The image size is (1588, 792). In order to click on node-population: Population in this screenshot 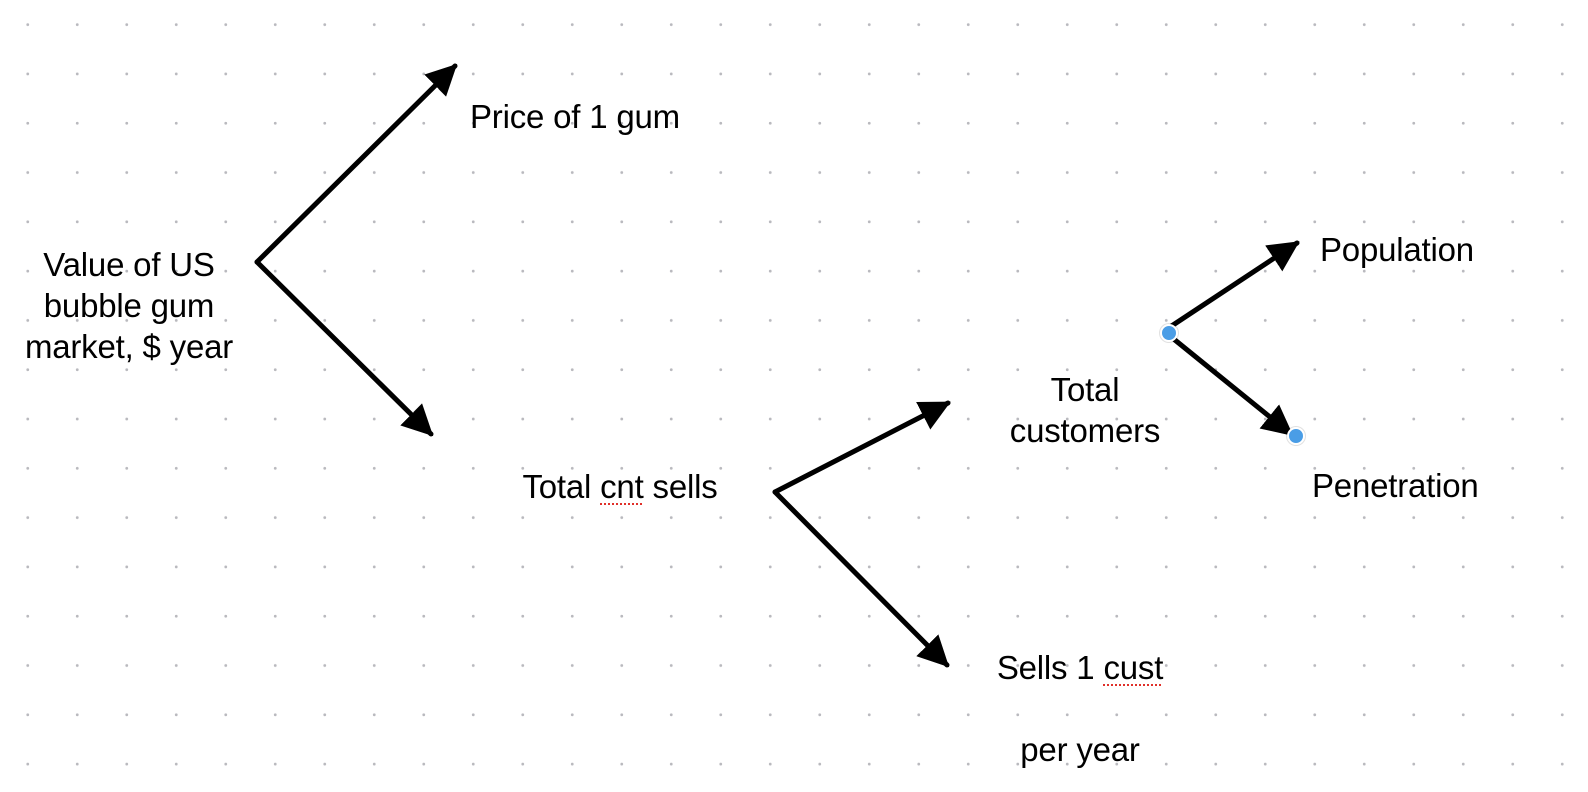, I will do `click(1420, 229)`.